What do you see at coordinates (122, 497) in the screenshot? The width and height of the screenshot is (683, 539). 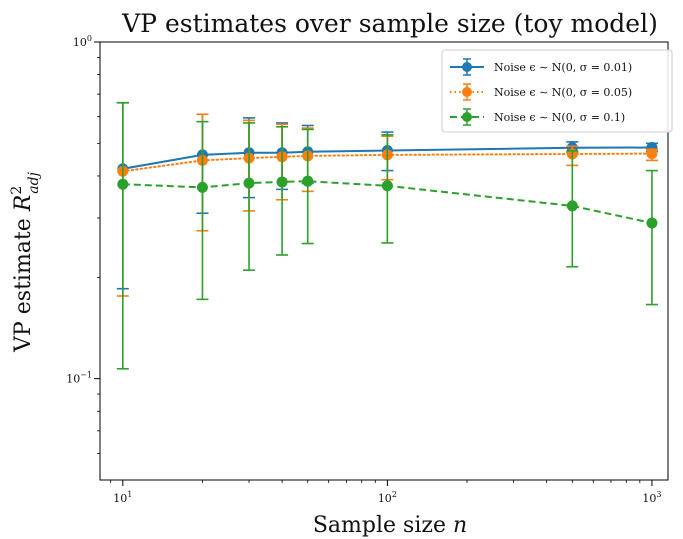 I see `x-tick-label: 10¹` at bounding box center [122, 497].